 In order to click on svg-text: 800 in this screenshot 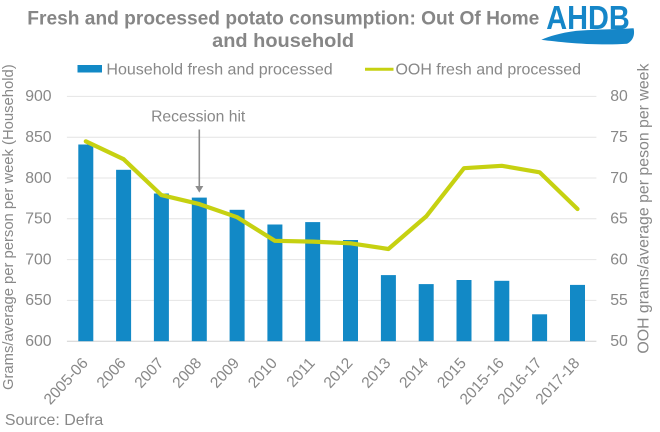, I will do `click(38, 178)`.